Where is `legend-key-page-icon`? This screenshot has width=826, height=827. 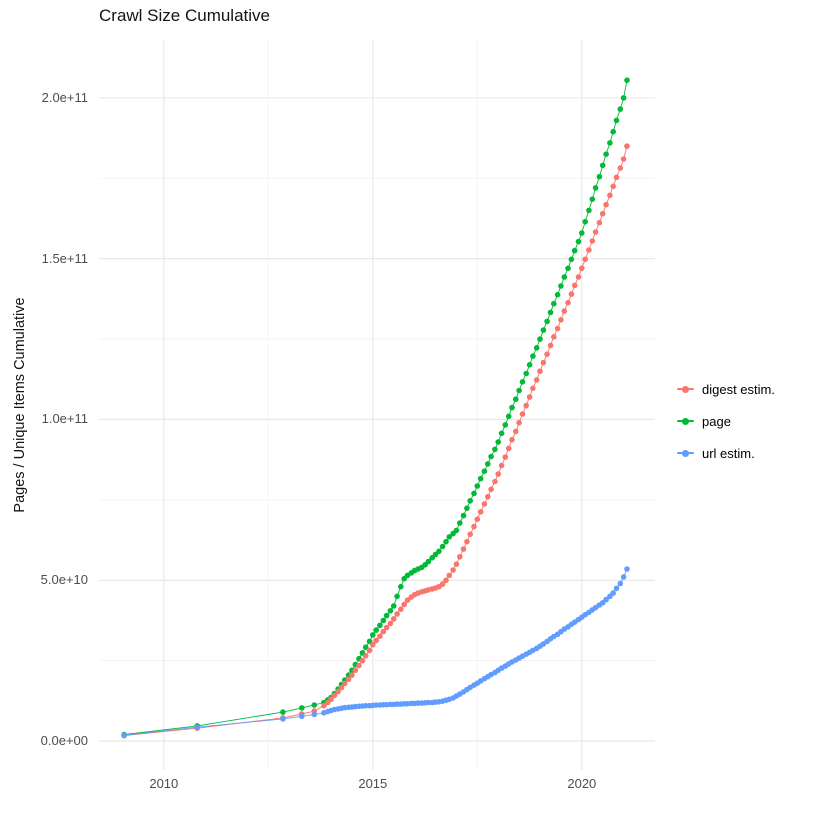
legend-key-page-icon is located at coordinates (685, 421).